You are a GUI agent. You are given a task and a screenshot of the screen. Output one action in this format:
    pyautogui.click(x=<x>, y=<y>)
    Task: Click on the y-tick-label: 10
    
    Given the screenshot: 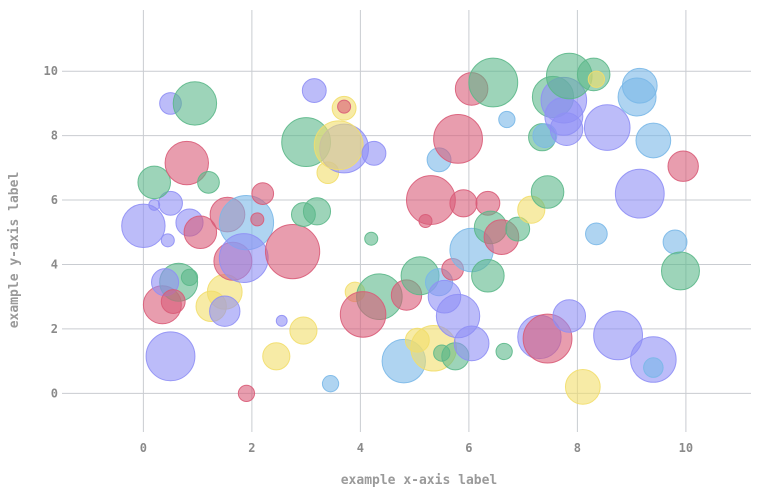 What is the action you would take?
    pyautogui.click(x=51, y=71)
    